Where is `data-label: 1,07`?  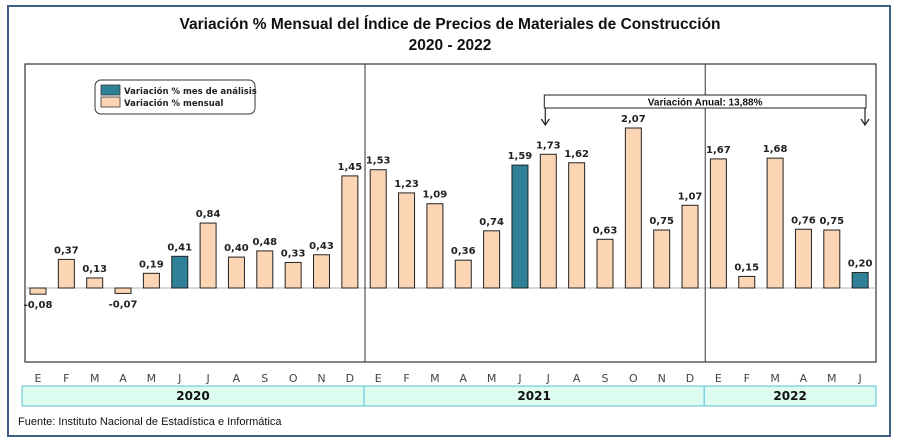
data-label: 1,07 is located at coordinates (690, 196).